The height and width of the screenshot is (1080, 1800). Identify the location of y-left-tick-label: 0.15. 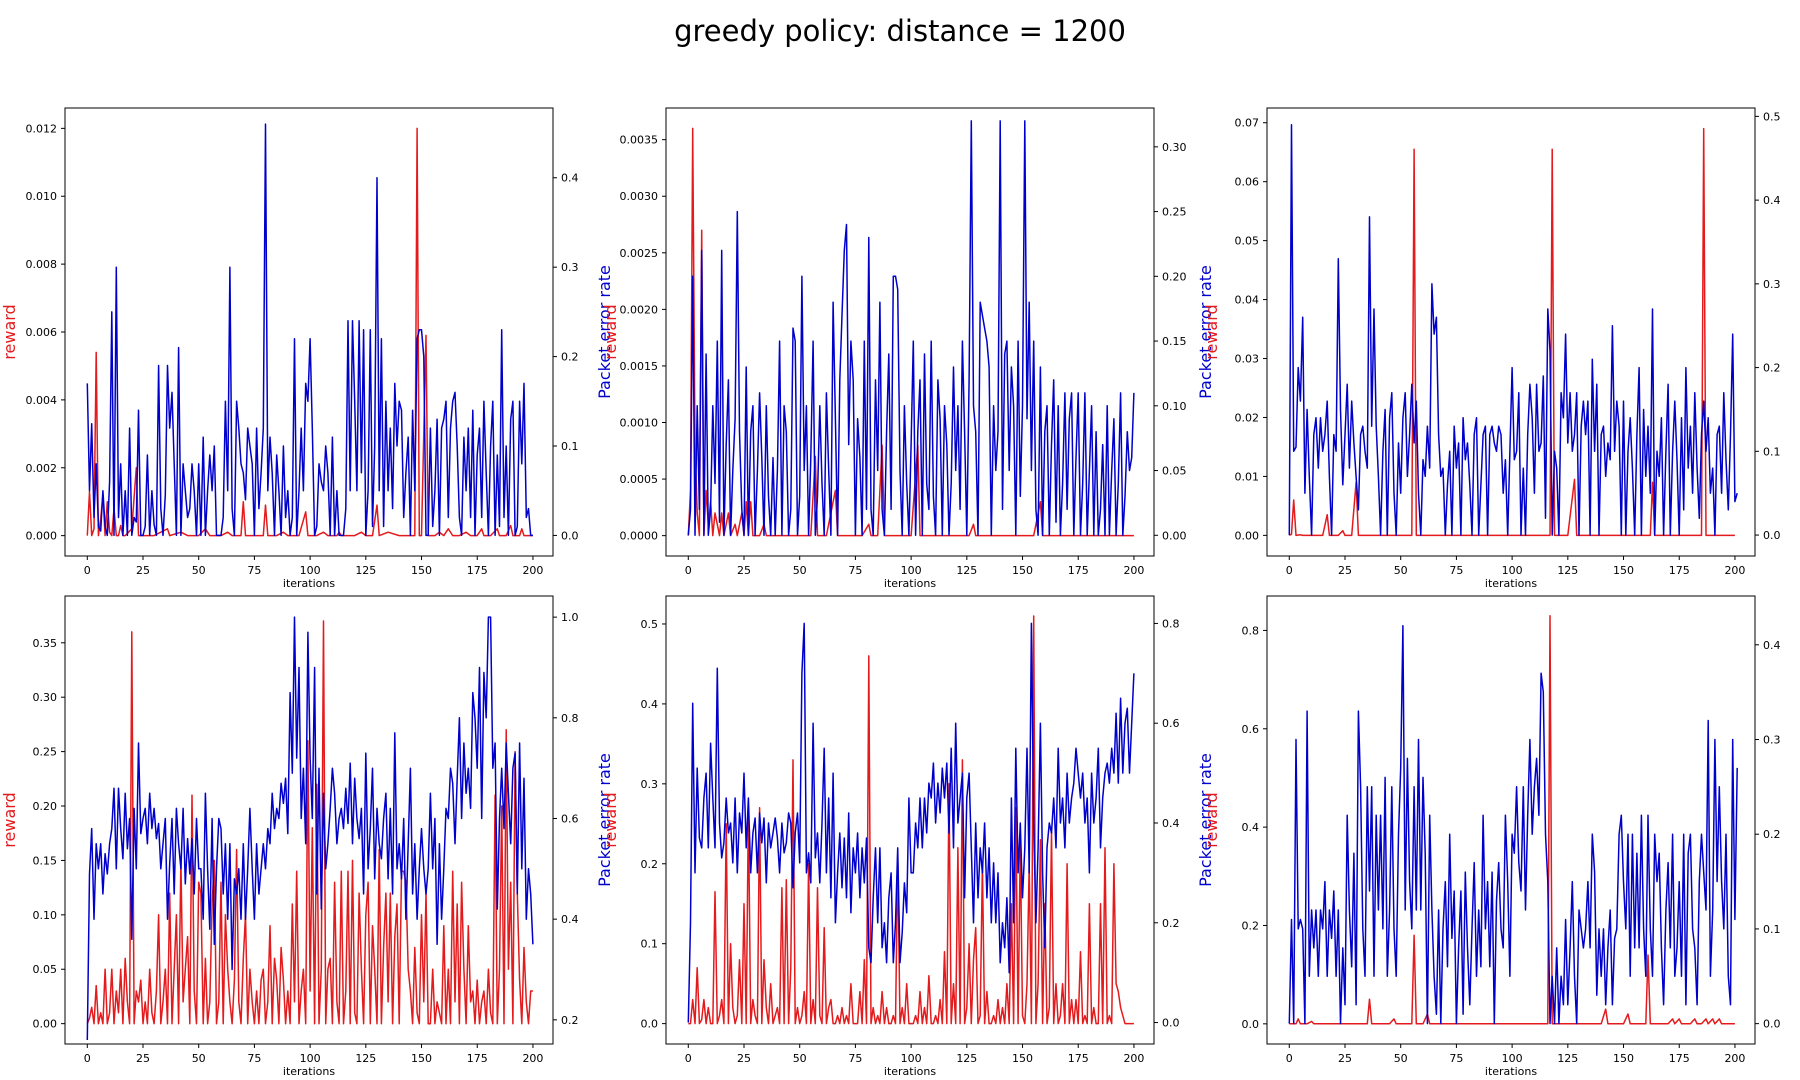
(45, 860).